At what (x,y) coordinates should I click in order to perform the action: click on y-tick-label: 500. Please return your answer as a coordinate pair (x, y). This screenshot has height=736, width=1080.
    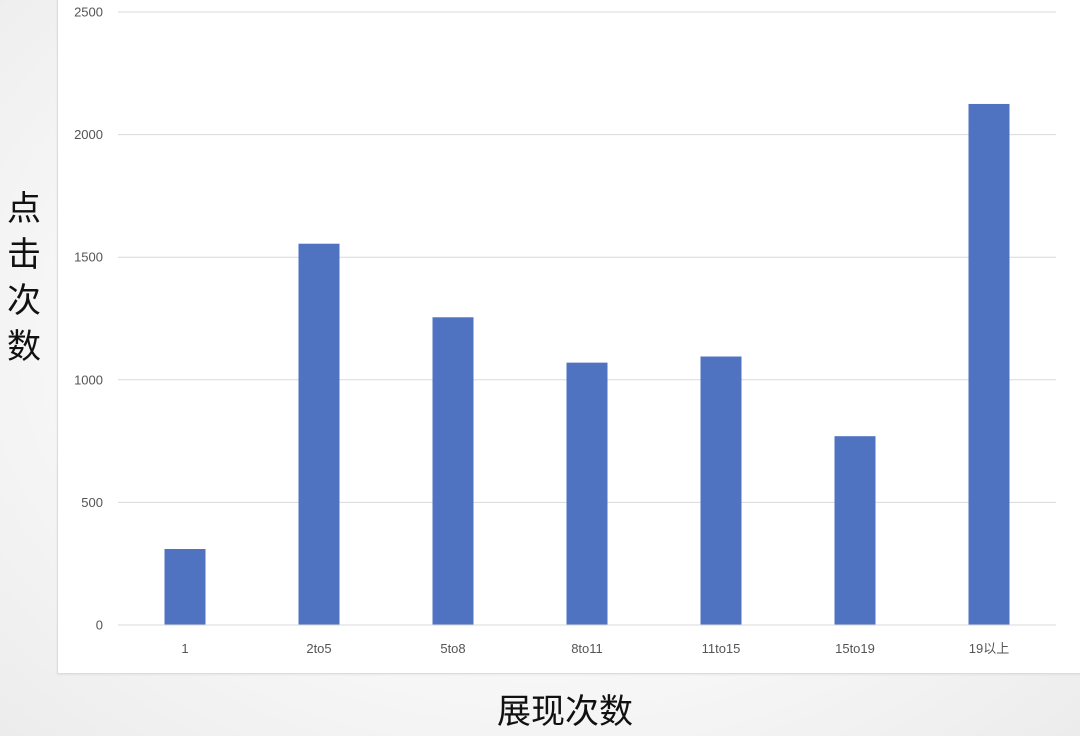
    Looking at the image, I should click on (92, 502).